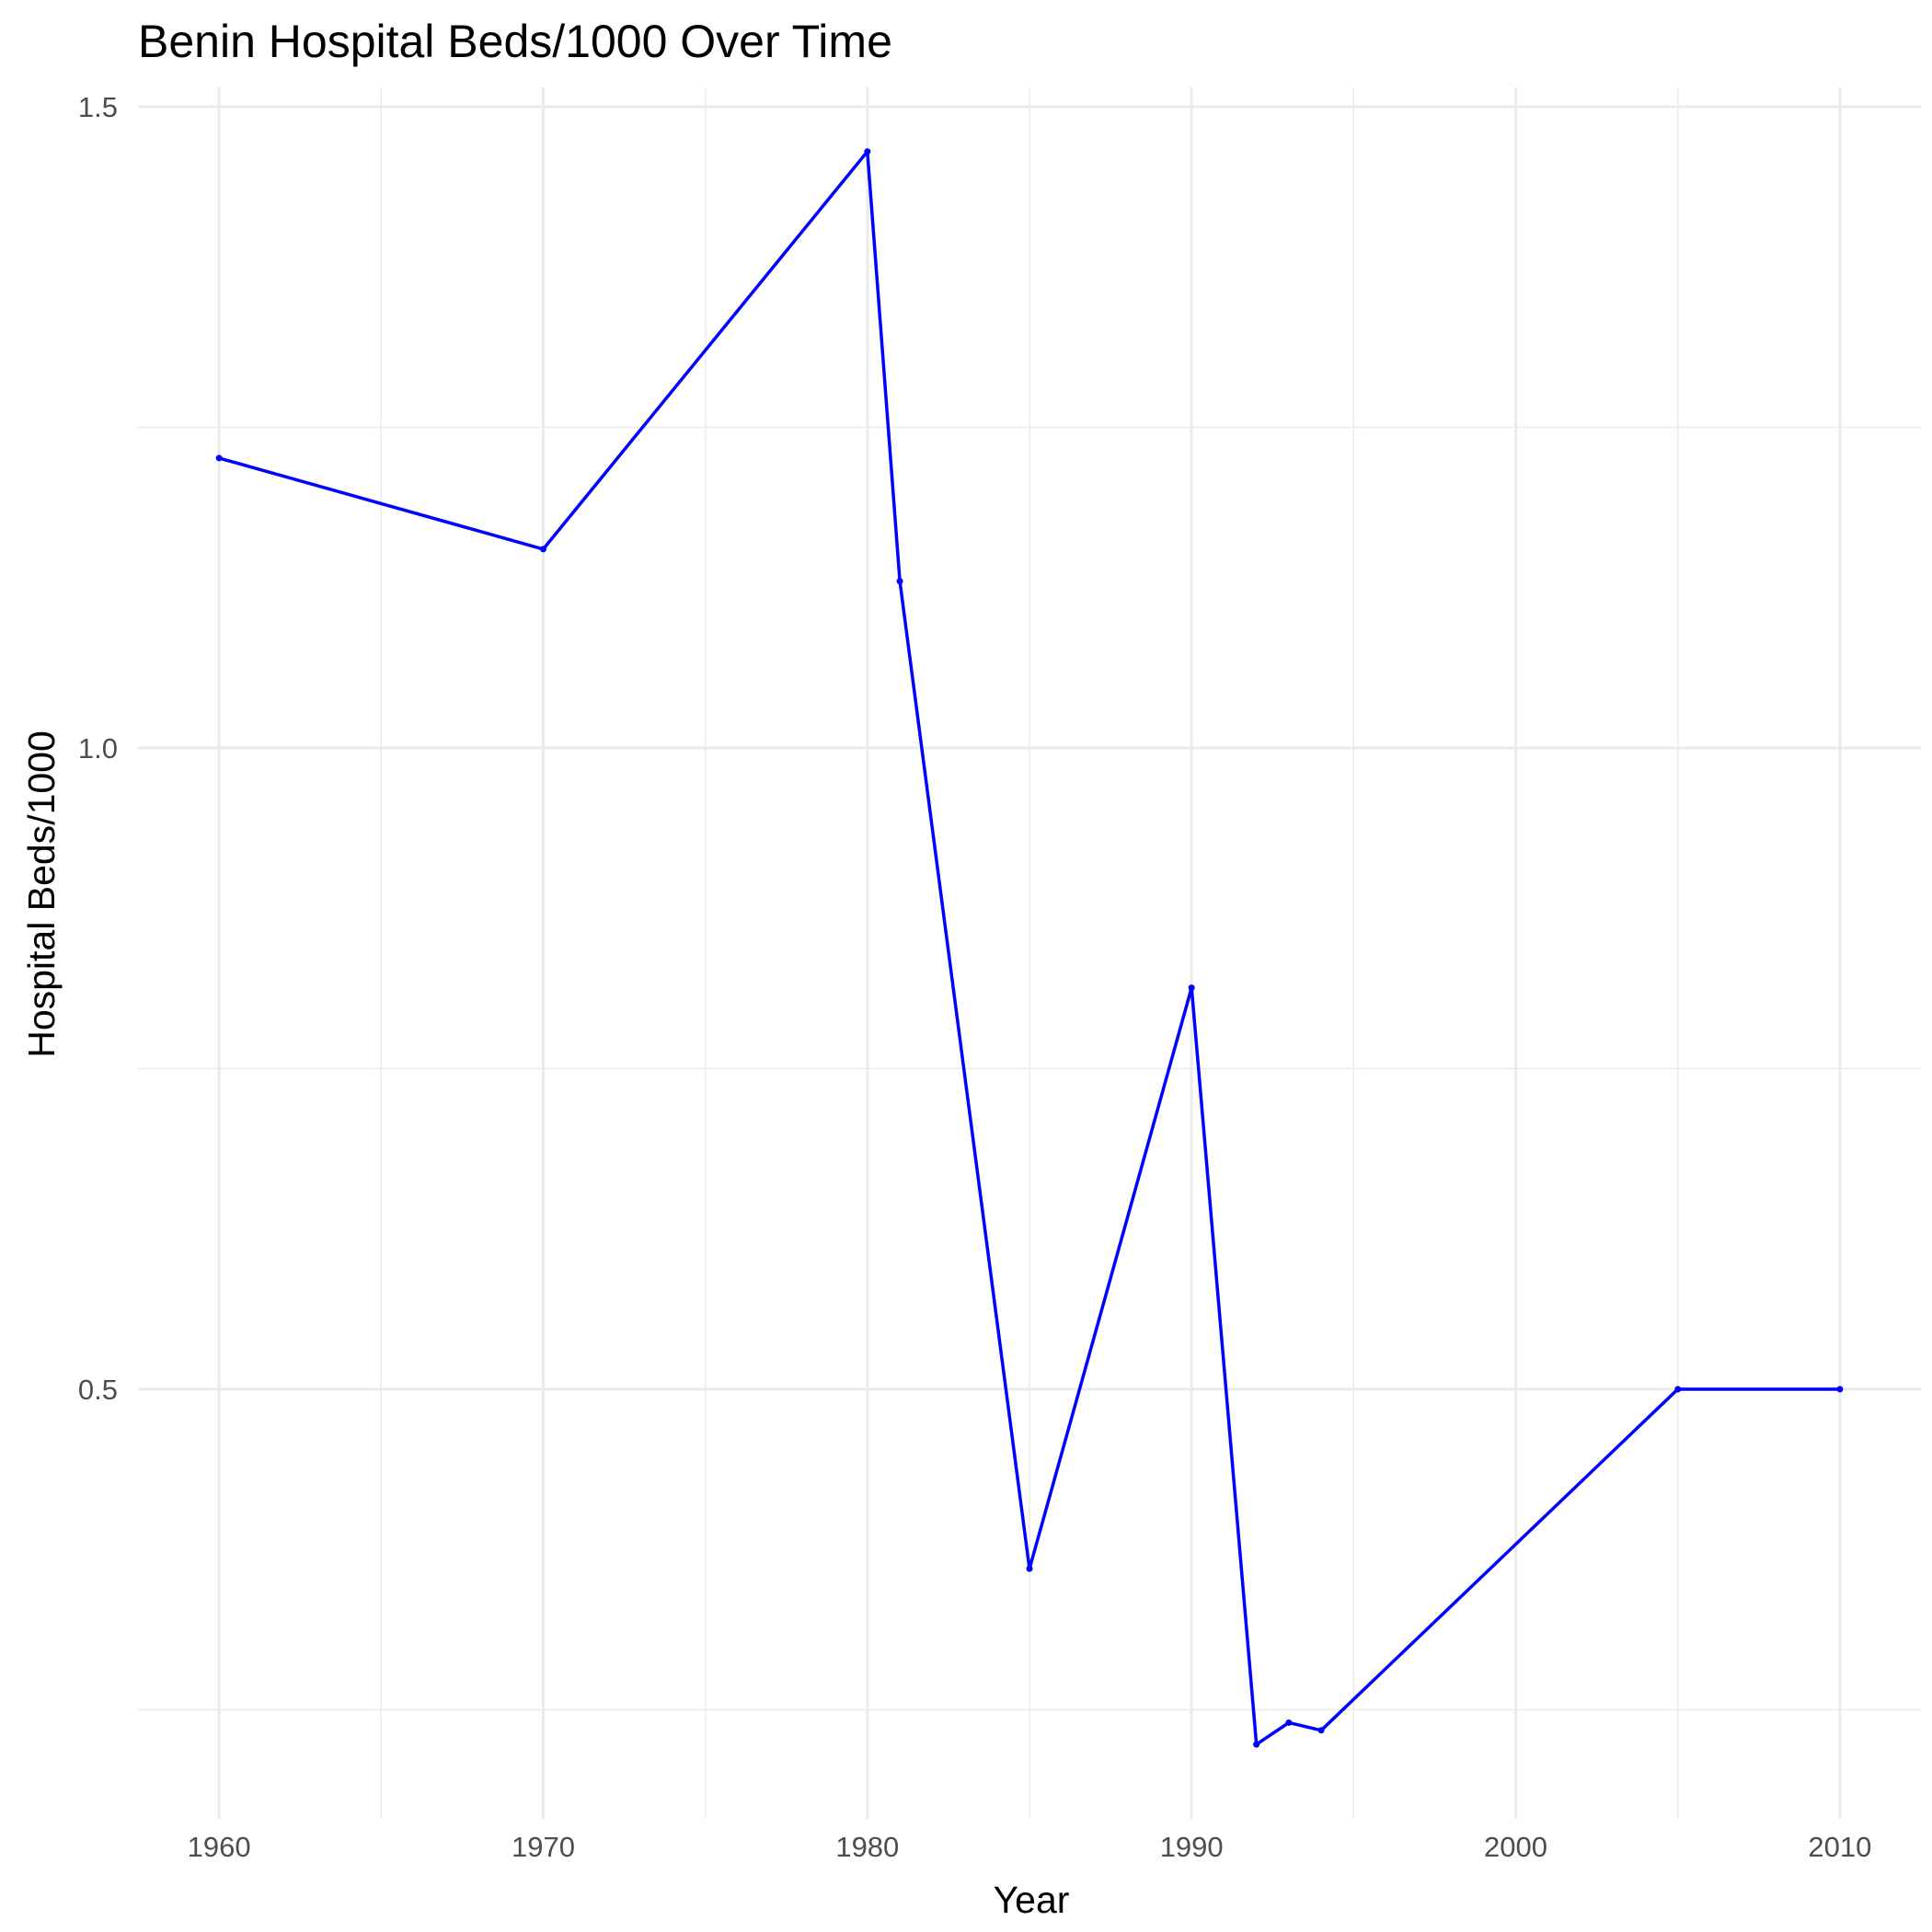 The width and height of the screenshot is (1932, 1932). Describe the element at coordinates (98, 107) in the screenshot. I see `y-tick-label: 1.5` at that location.